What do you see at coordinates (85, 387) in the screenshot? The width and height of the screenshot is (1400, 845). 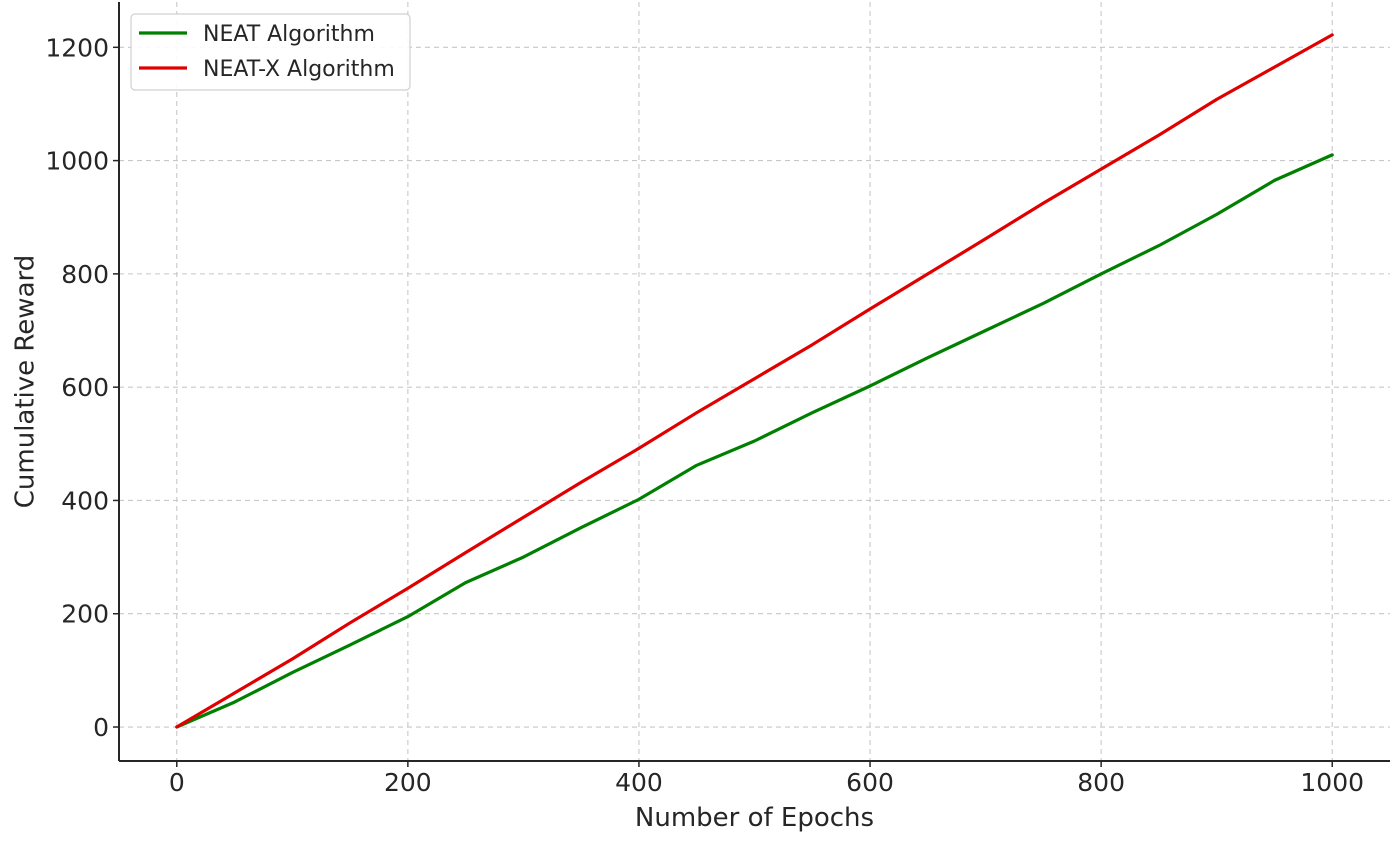 I see `y-tick-label: 600` at bounding box center [85, 387].